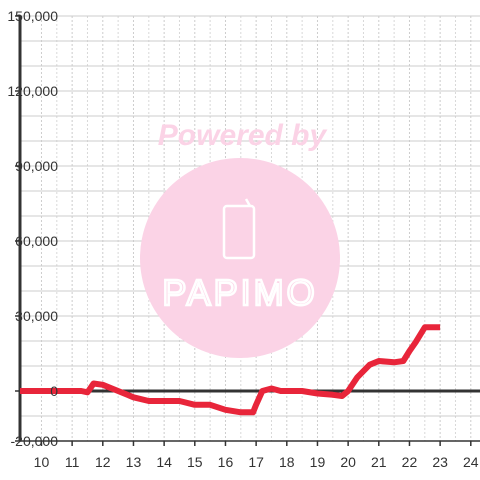 Image resolution: width=480 pixels, height=480 pixels. I want to click on x-tick-label: 17, so click(256, 462).